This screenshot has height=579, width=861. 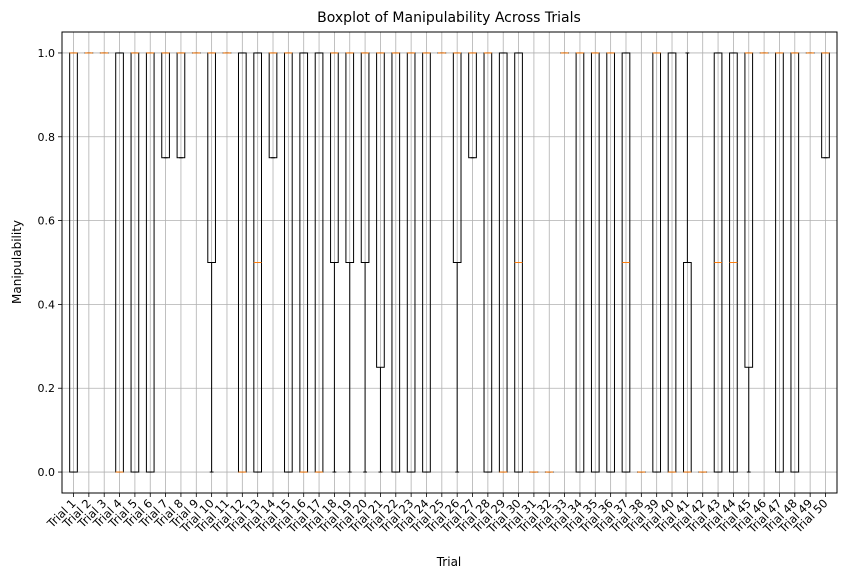 I want to click on y-axis-ticks: 0.0 0.2 0.4 0.6 0.8 1.0, so click(x=50, y=263).